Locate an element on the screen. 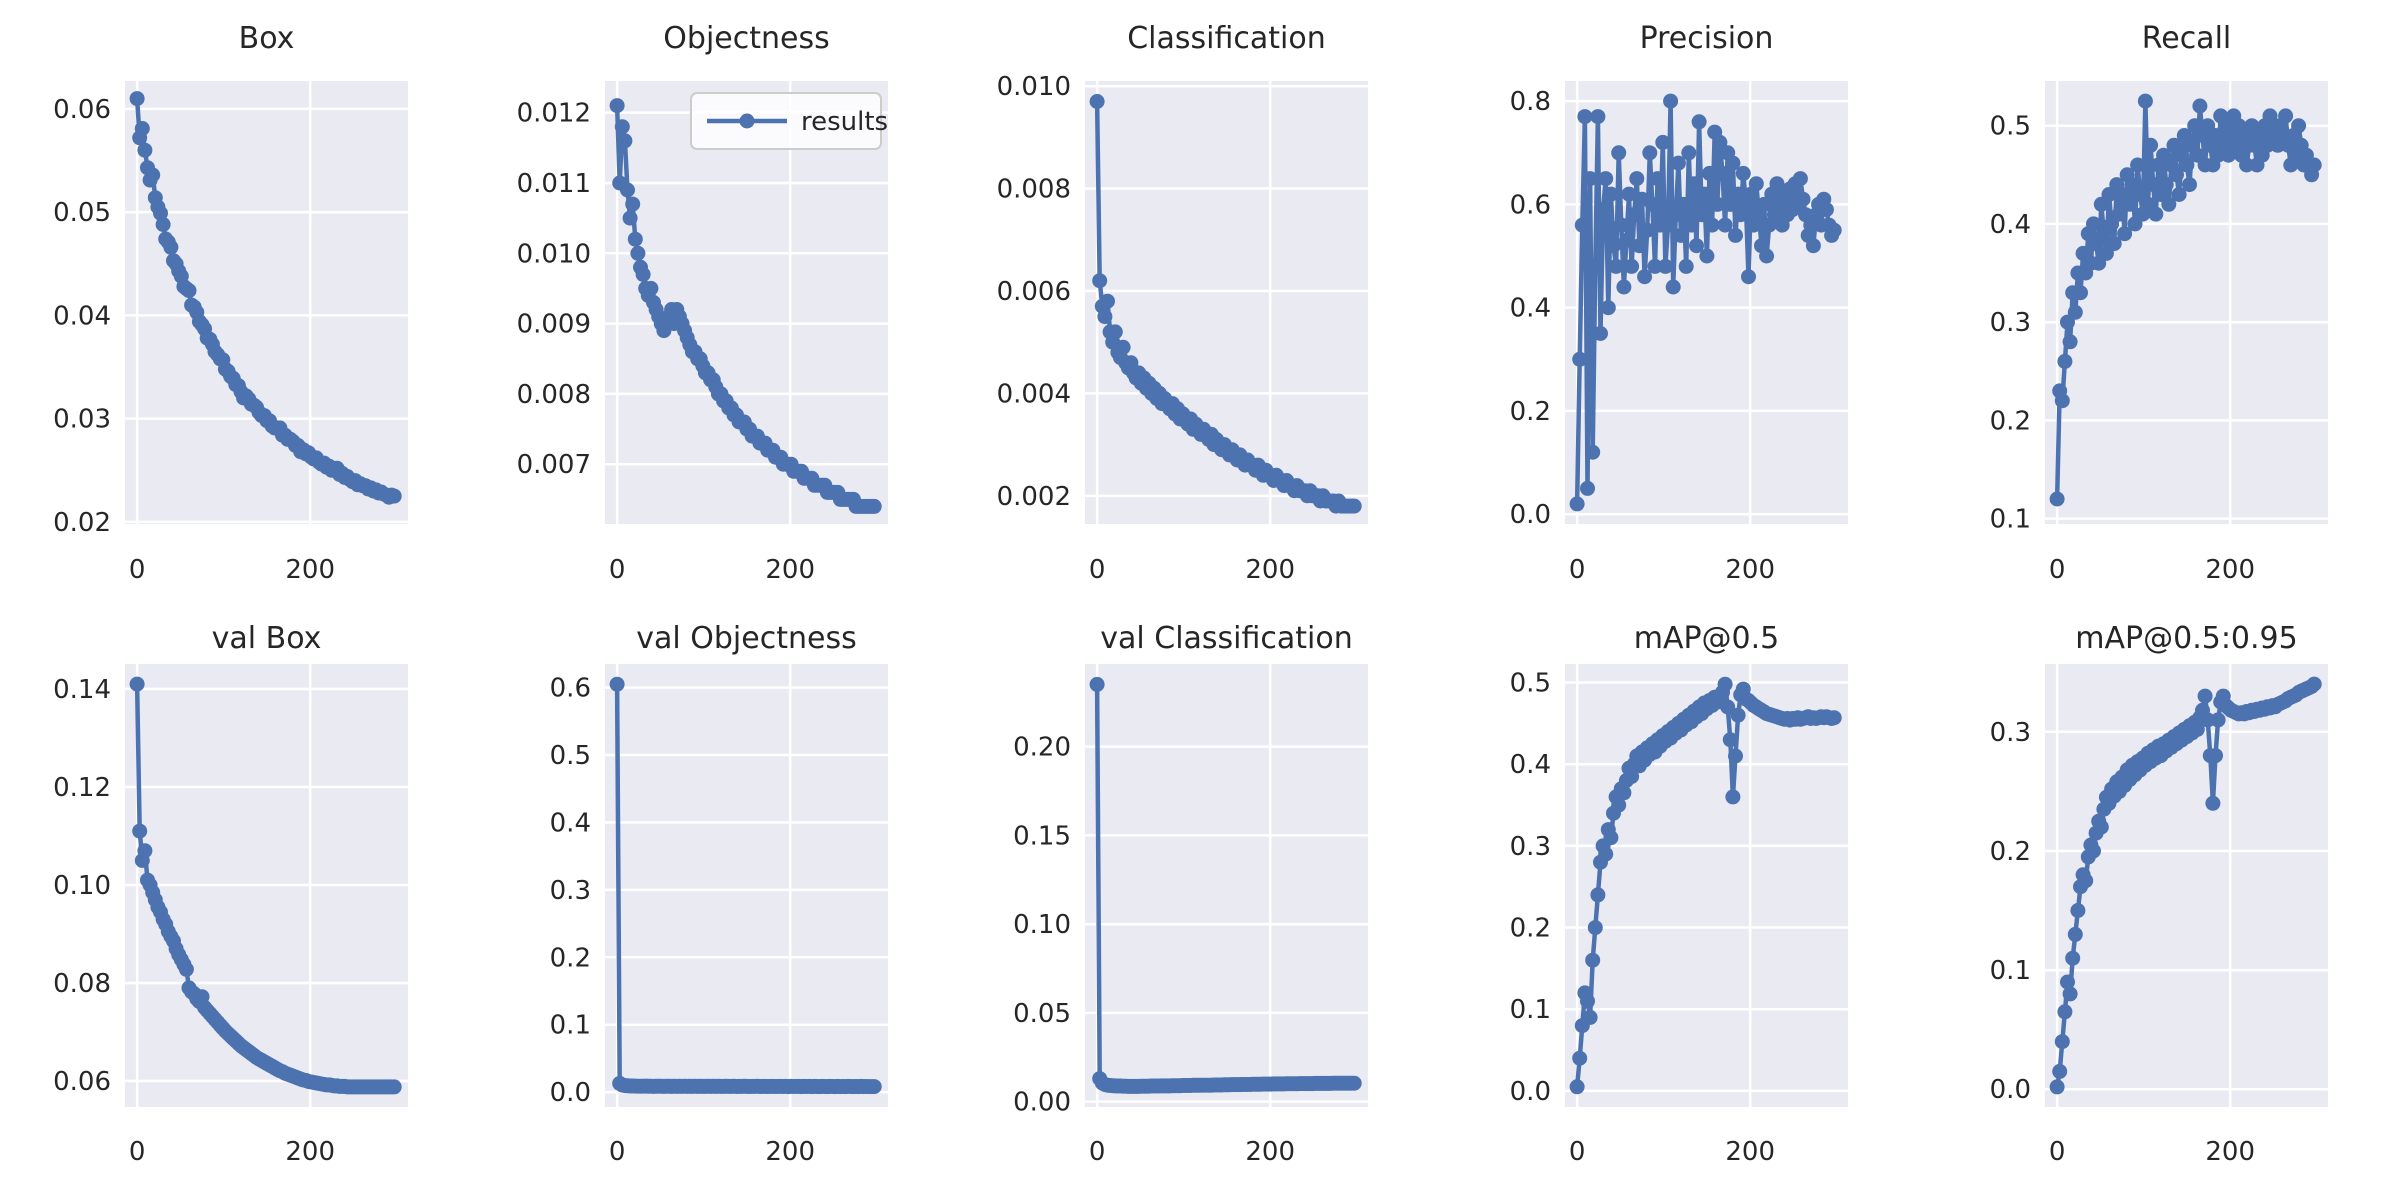 Image resolution: width=2400 pixels, height=1204 pixels. y-tick-label: 0.15 is located at coordinates (1042, 836).